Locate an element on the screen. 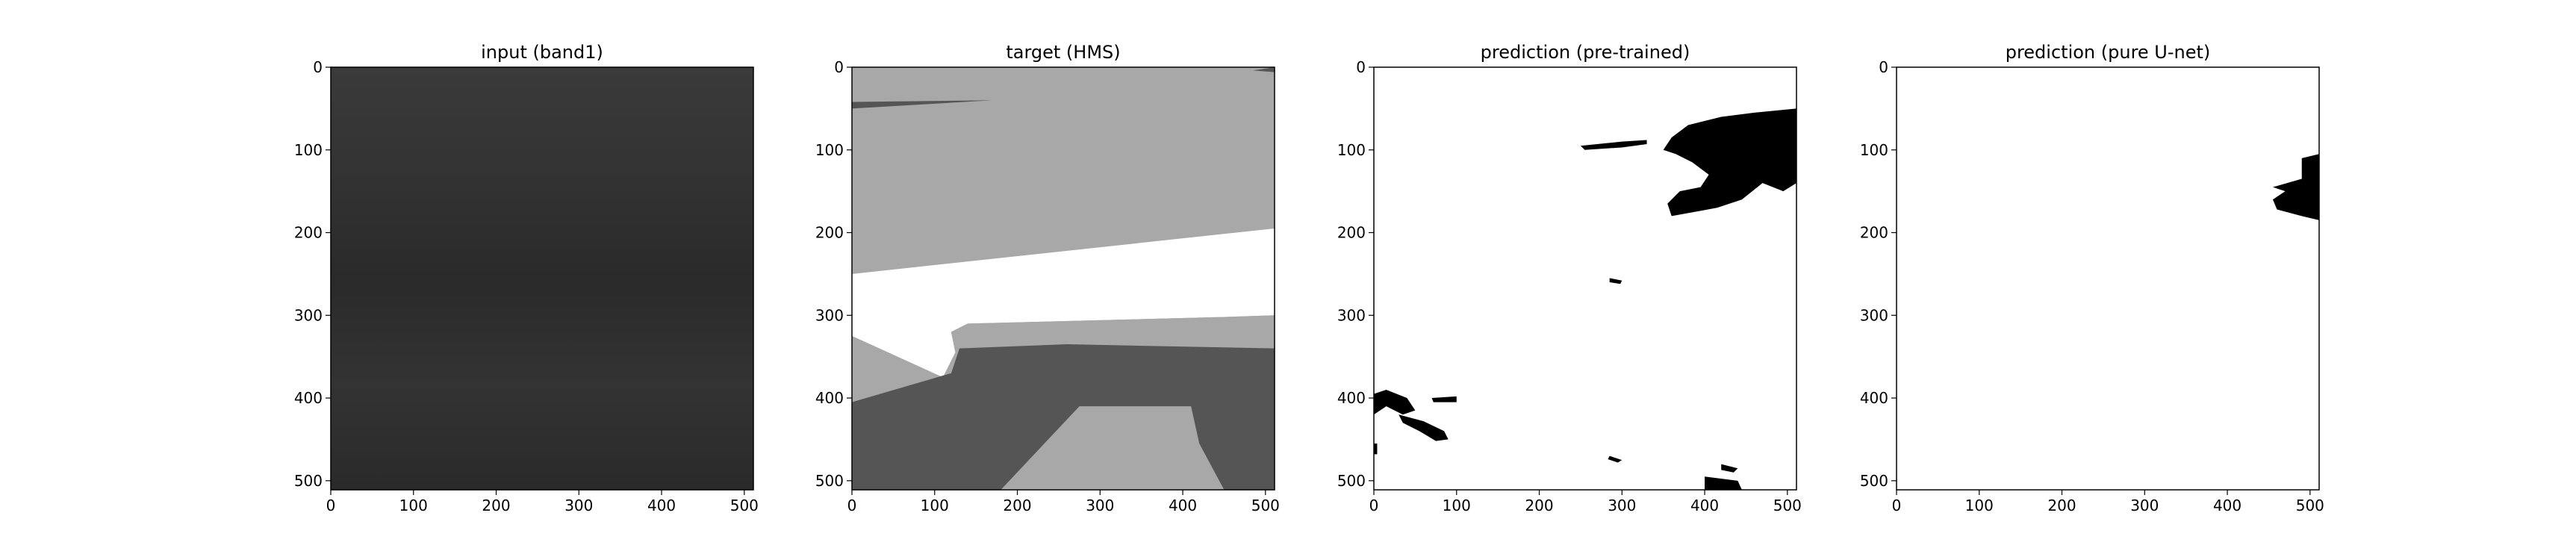  panel-title: input (band1) is located at coordinates (542, 52).